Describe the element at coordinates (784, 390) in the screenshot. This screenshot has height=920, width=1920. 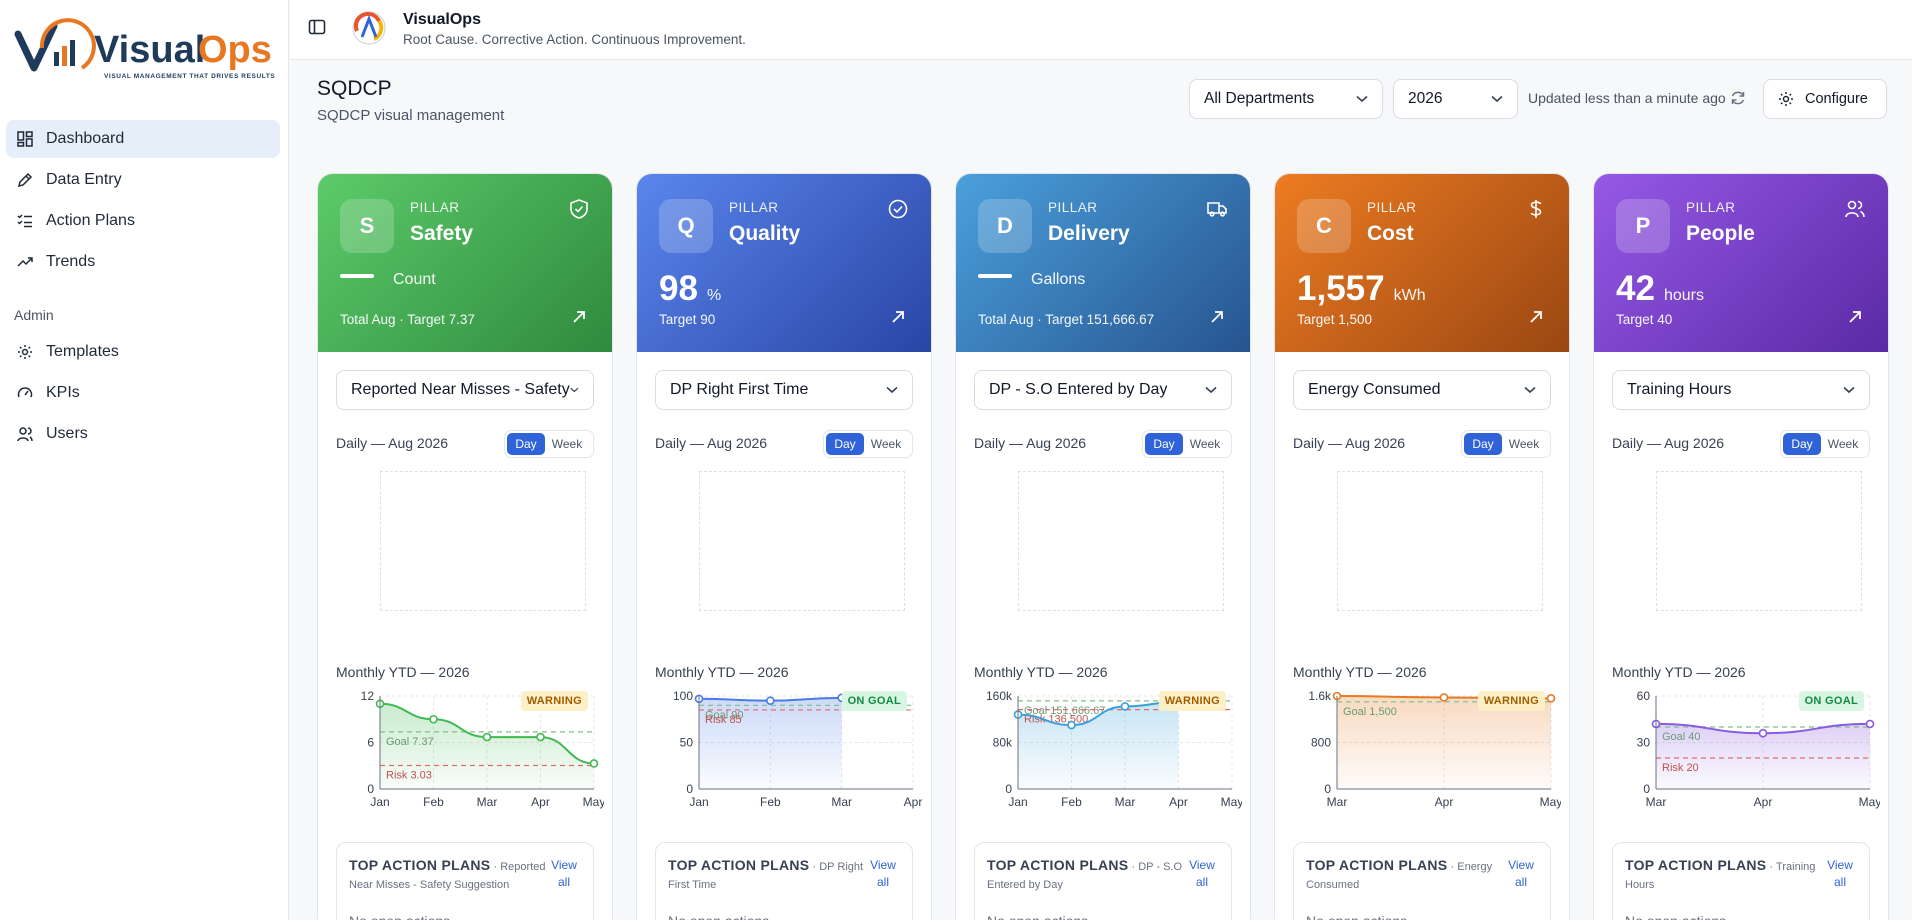
I see `kpi-select: DP Right First Time` at that location.